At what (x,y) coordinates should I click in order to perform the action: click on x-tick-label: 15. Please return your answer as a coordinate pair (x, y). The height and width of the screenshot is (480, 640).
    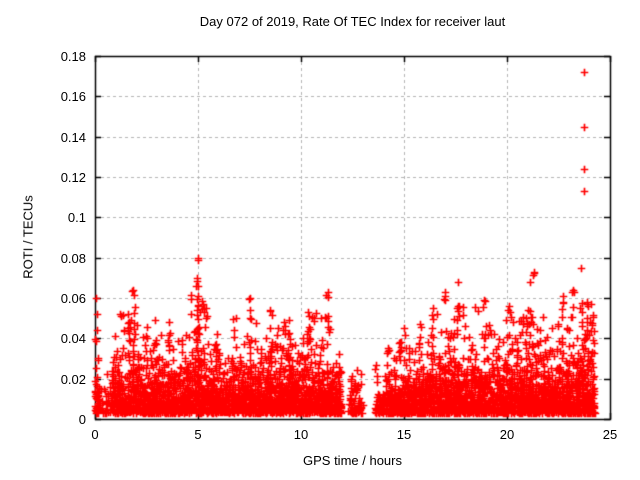
    Looking at the image, I should click on (404, 434).